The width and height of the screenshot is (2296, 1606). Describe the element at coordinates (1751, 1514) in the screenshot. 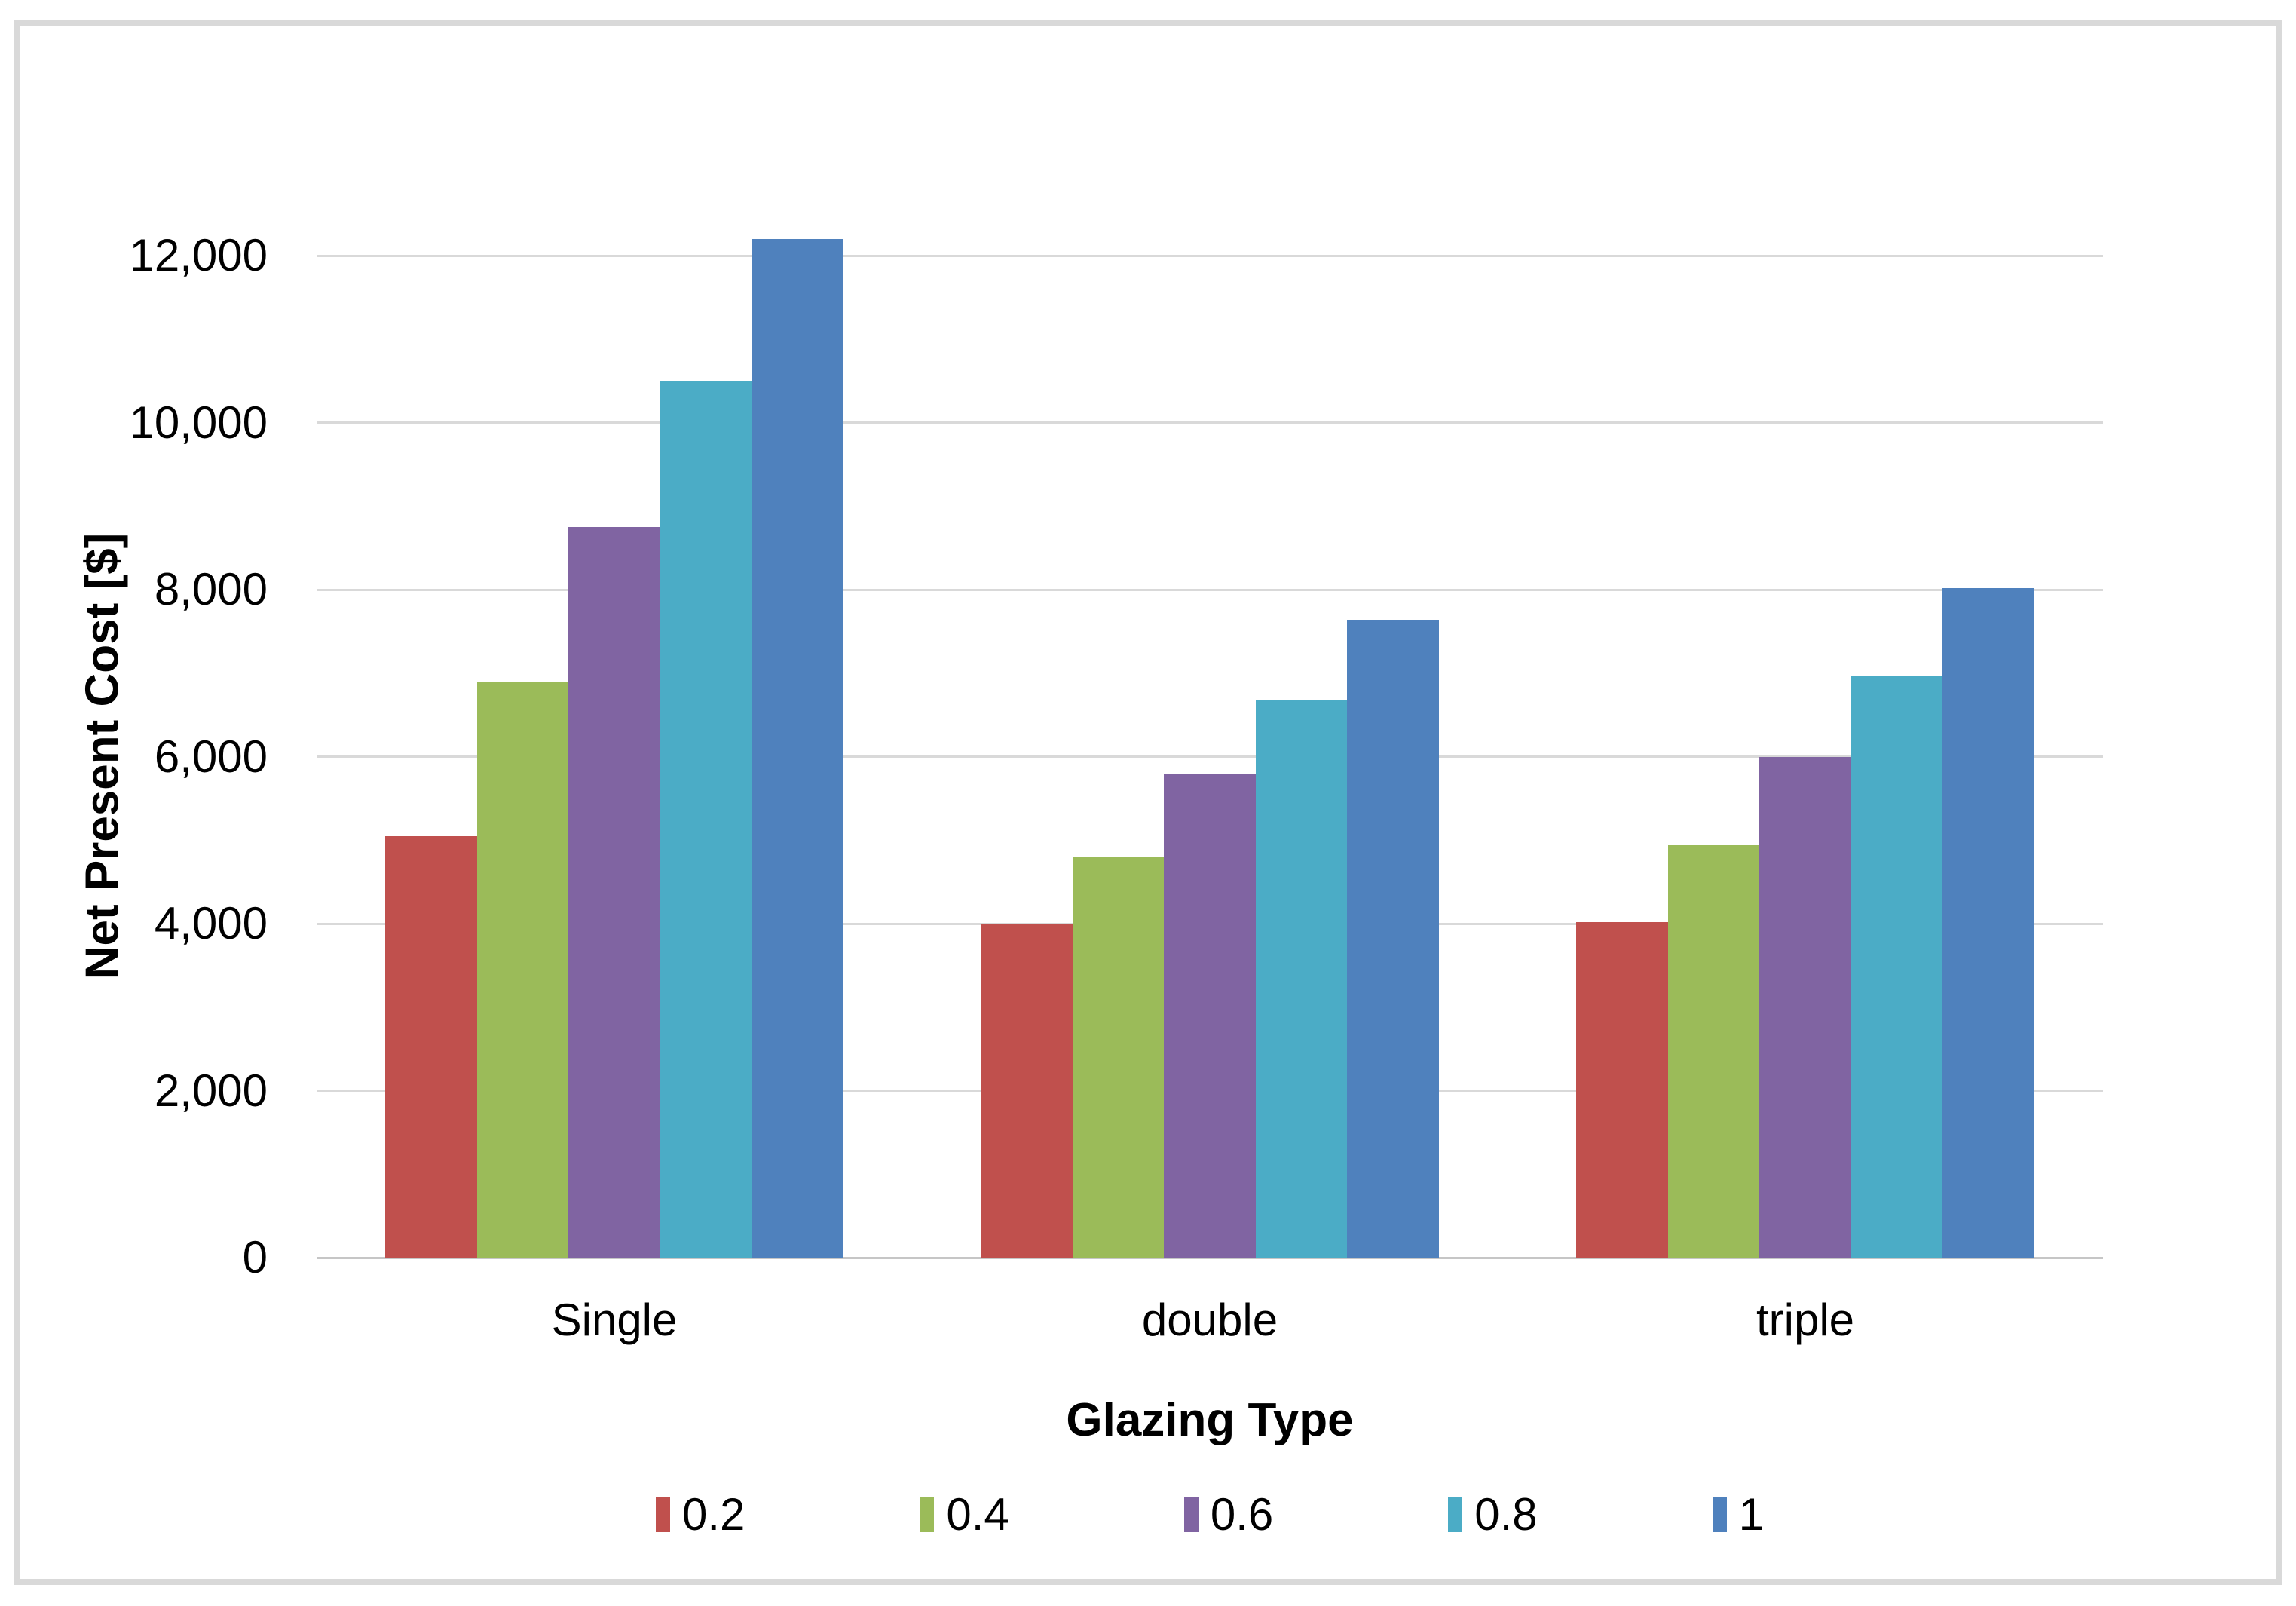

I see `legend-label-1: 1` at that location.